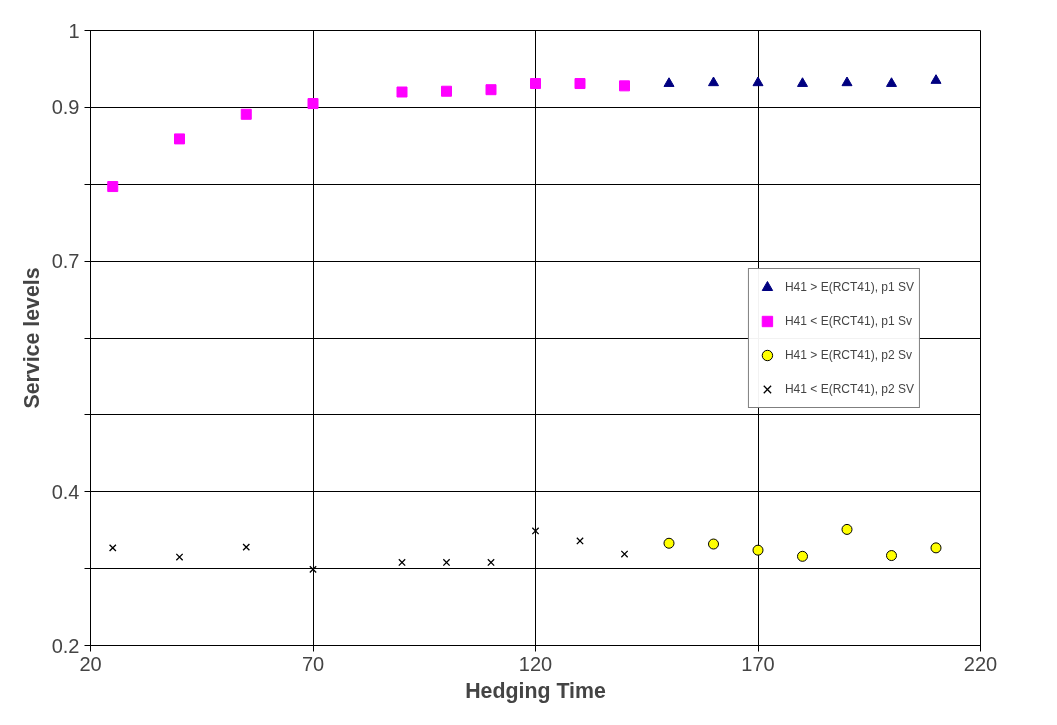 This screenshot has width=1057, height=725. Describe the element at coordinates (848, 355) in the screenshot. I see `legend-label: H41 > E(RCT41), p2 Sv` at that location.